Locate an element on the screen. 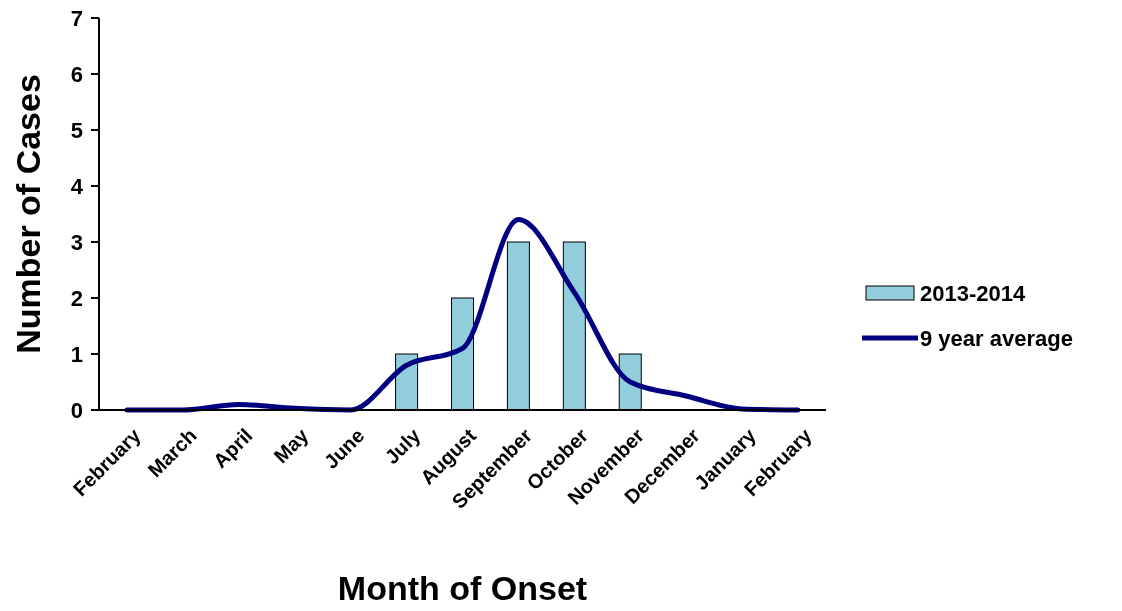 The image size is (1122, 611). y-tick-label: 7 is located at coordinates (76, 18).